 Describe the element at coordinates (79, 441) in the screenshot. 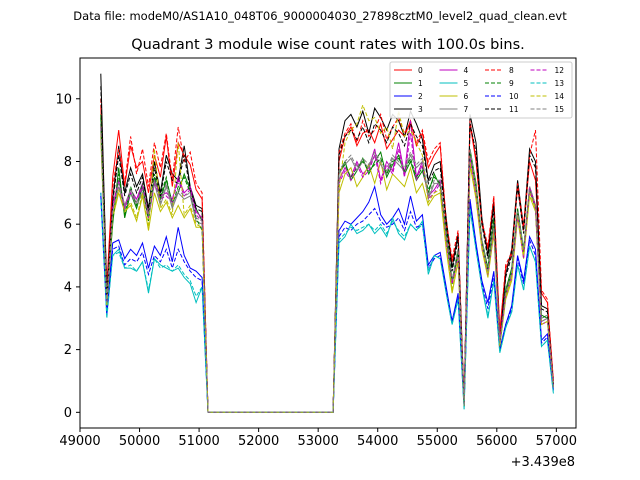

I see `x-tick-label: 49000` at that location.